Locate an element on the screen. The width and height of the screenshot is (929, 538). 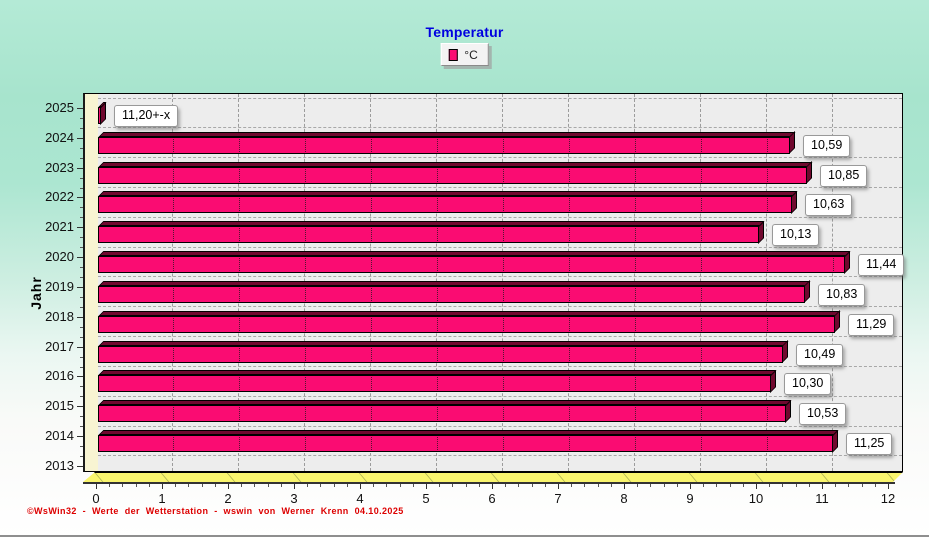
bar-2019 is located at coordinates (456, 292).